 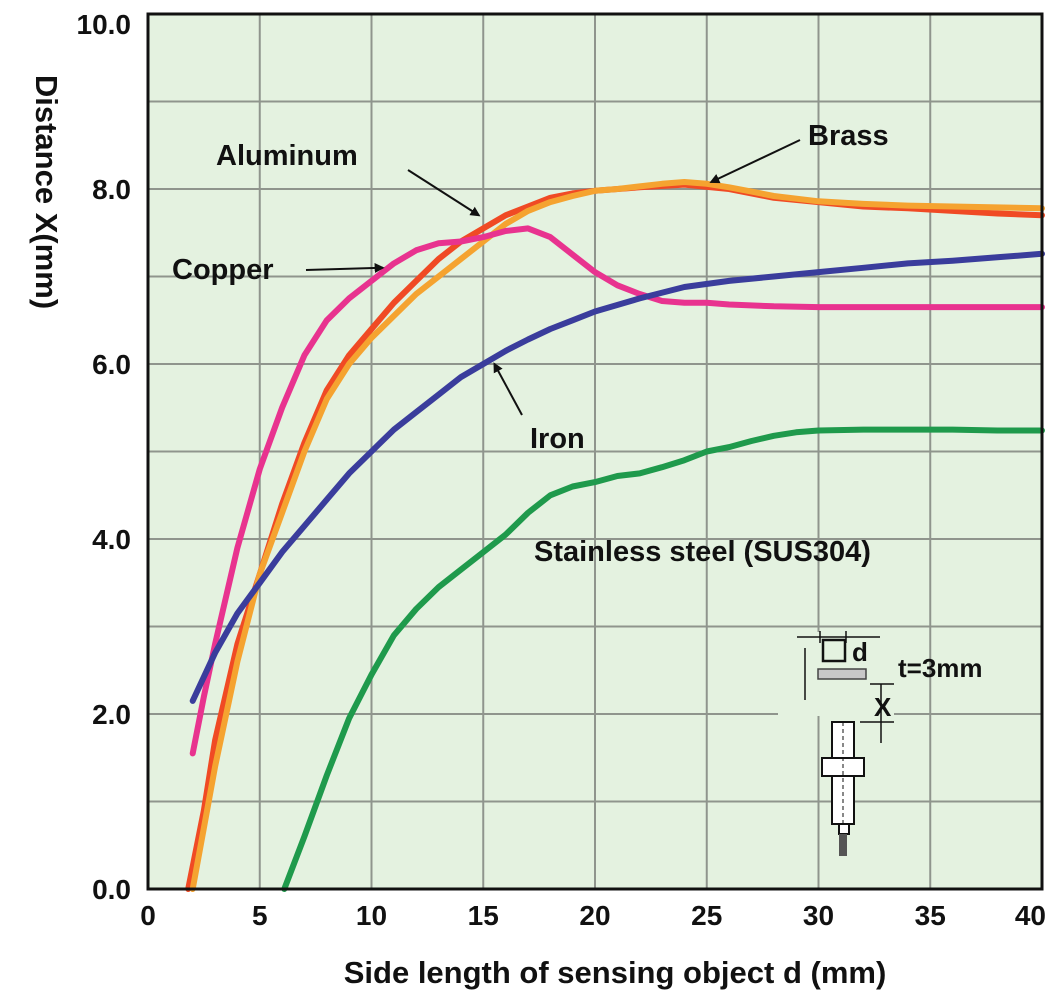 What do you see at coordinates (223, 270) in the screenshot?
I see `annotation-label-copper: Copper` at bounding box center [223, 270].